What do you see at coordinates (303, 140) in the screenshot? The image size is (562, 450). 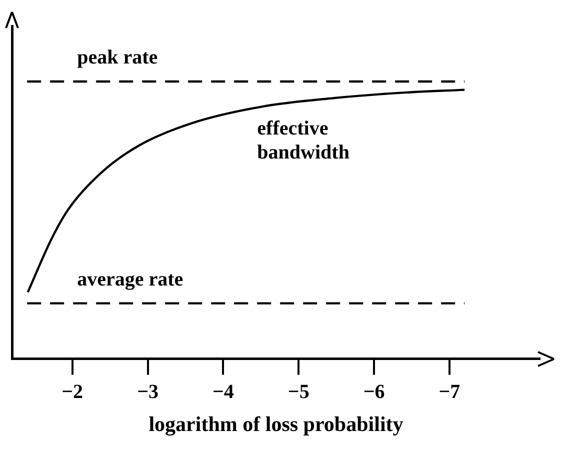 I see `series-label: effective bandwidth` at bounding box center [303, 140].